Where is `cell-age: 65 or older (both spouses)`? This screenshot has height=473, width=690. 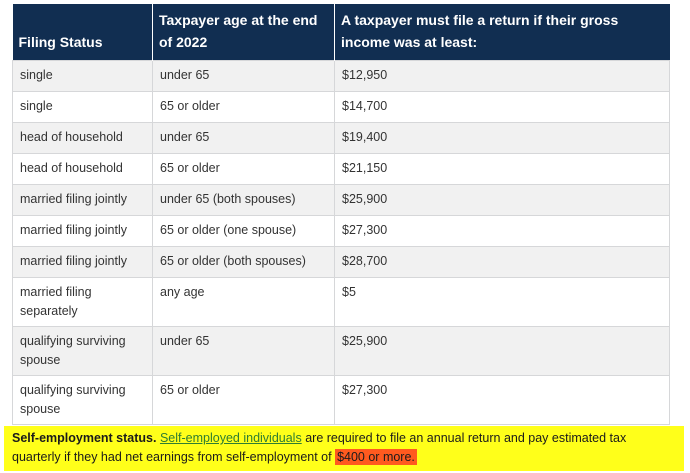 cell-age: 65 or older (both spouses) is located at coordinates (243, 262).